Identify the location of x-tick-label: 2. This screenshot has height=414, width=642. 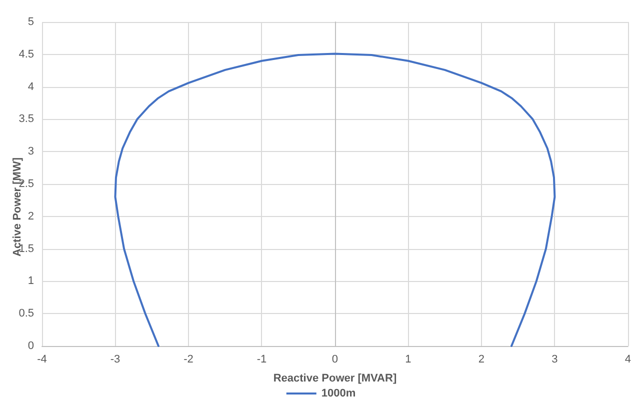
(481, 360).